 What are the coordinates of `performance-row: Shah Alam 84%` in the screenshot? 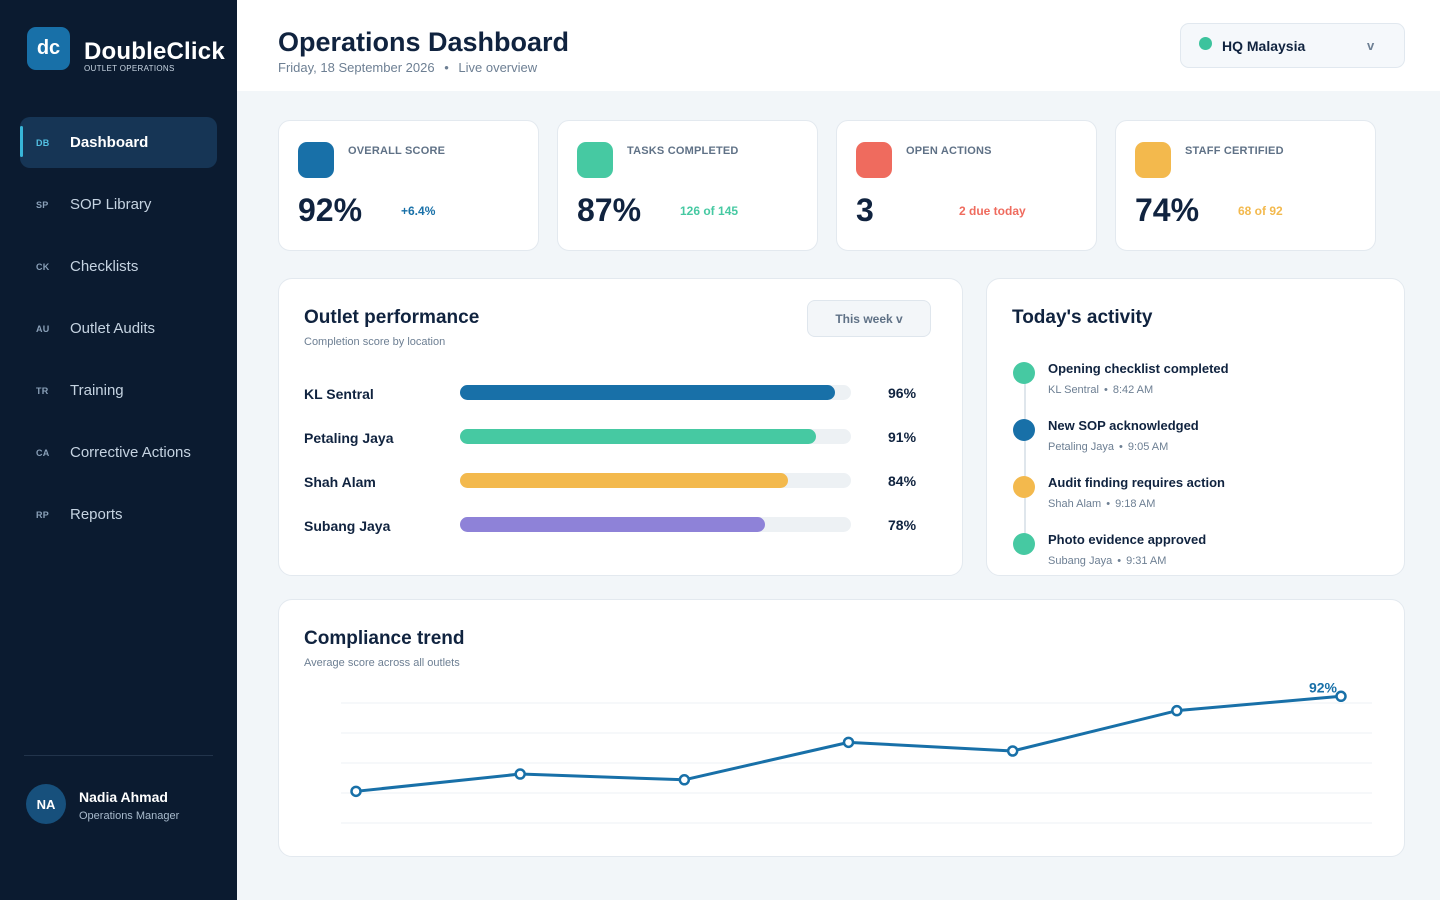 It's located at (614, 482).